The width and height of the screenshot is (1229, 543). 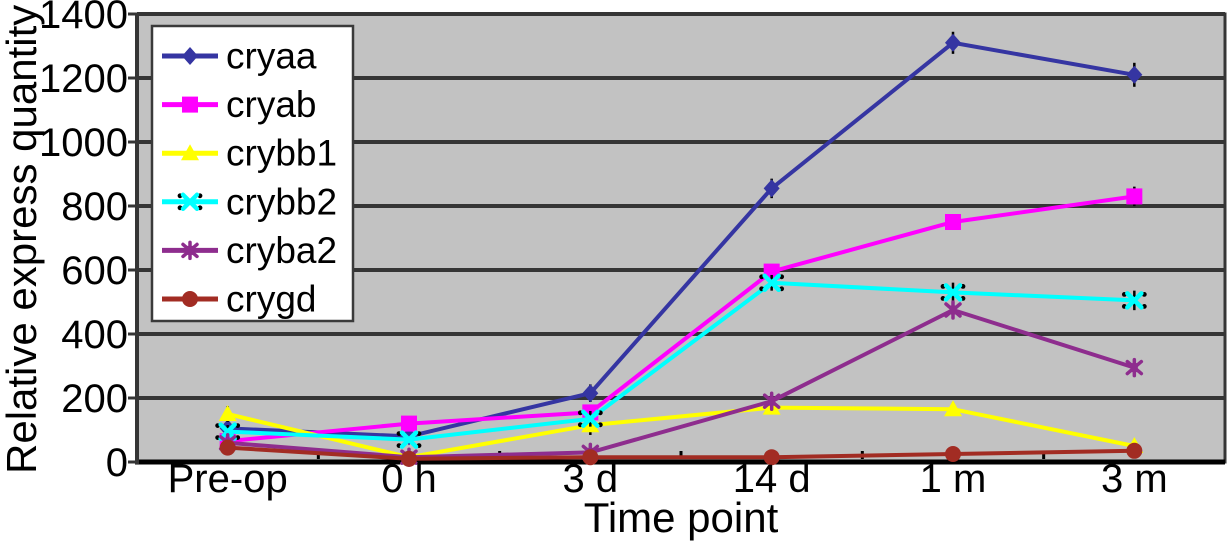 I want to click on x-tick-label: 0 h, so click(x=409, y=479).